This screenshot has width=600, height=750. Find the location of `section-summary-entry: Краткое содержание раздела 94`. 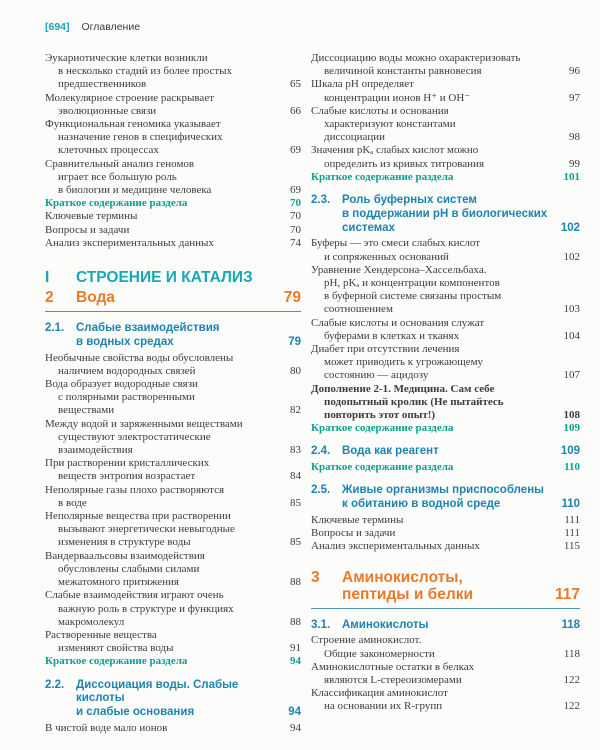

section-summary-entry: Краткое содержание раздела 94 is located at coordinates (173, 661).